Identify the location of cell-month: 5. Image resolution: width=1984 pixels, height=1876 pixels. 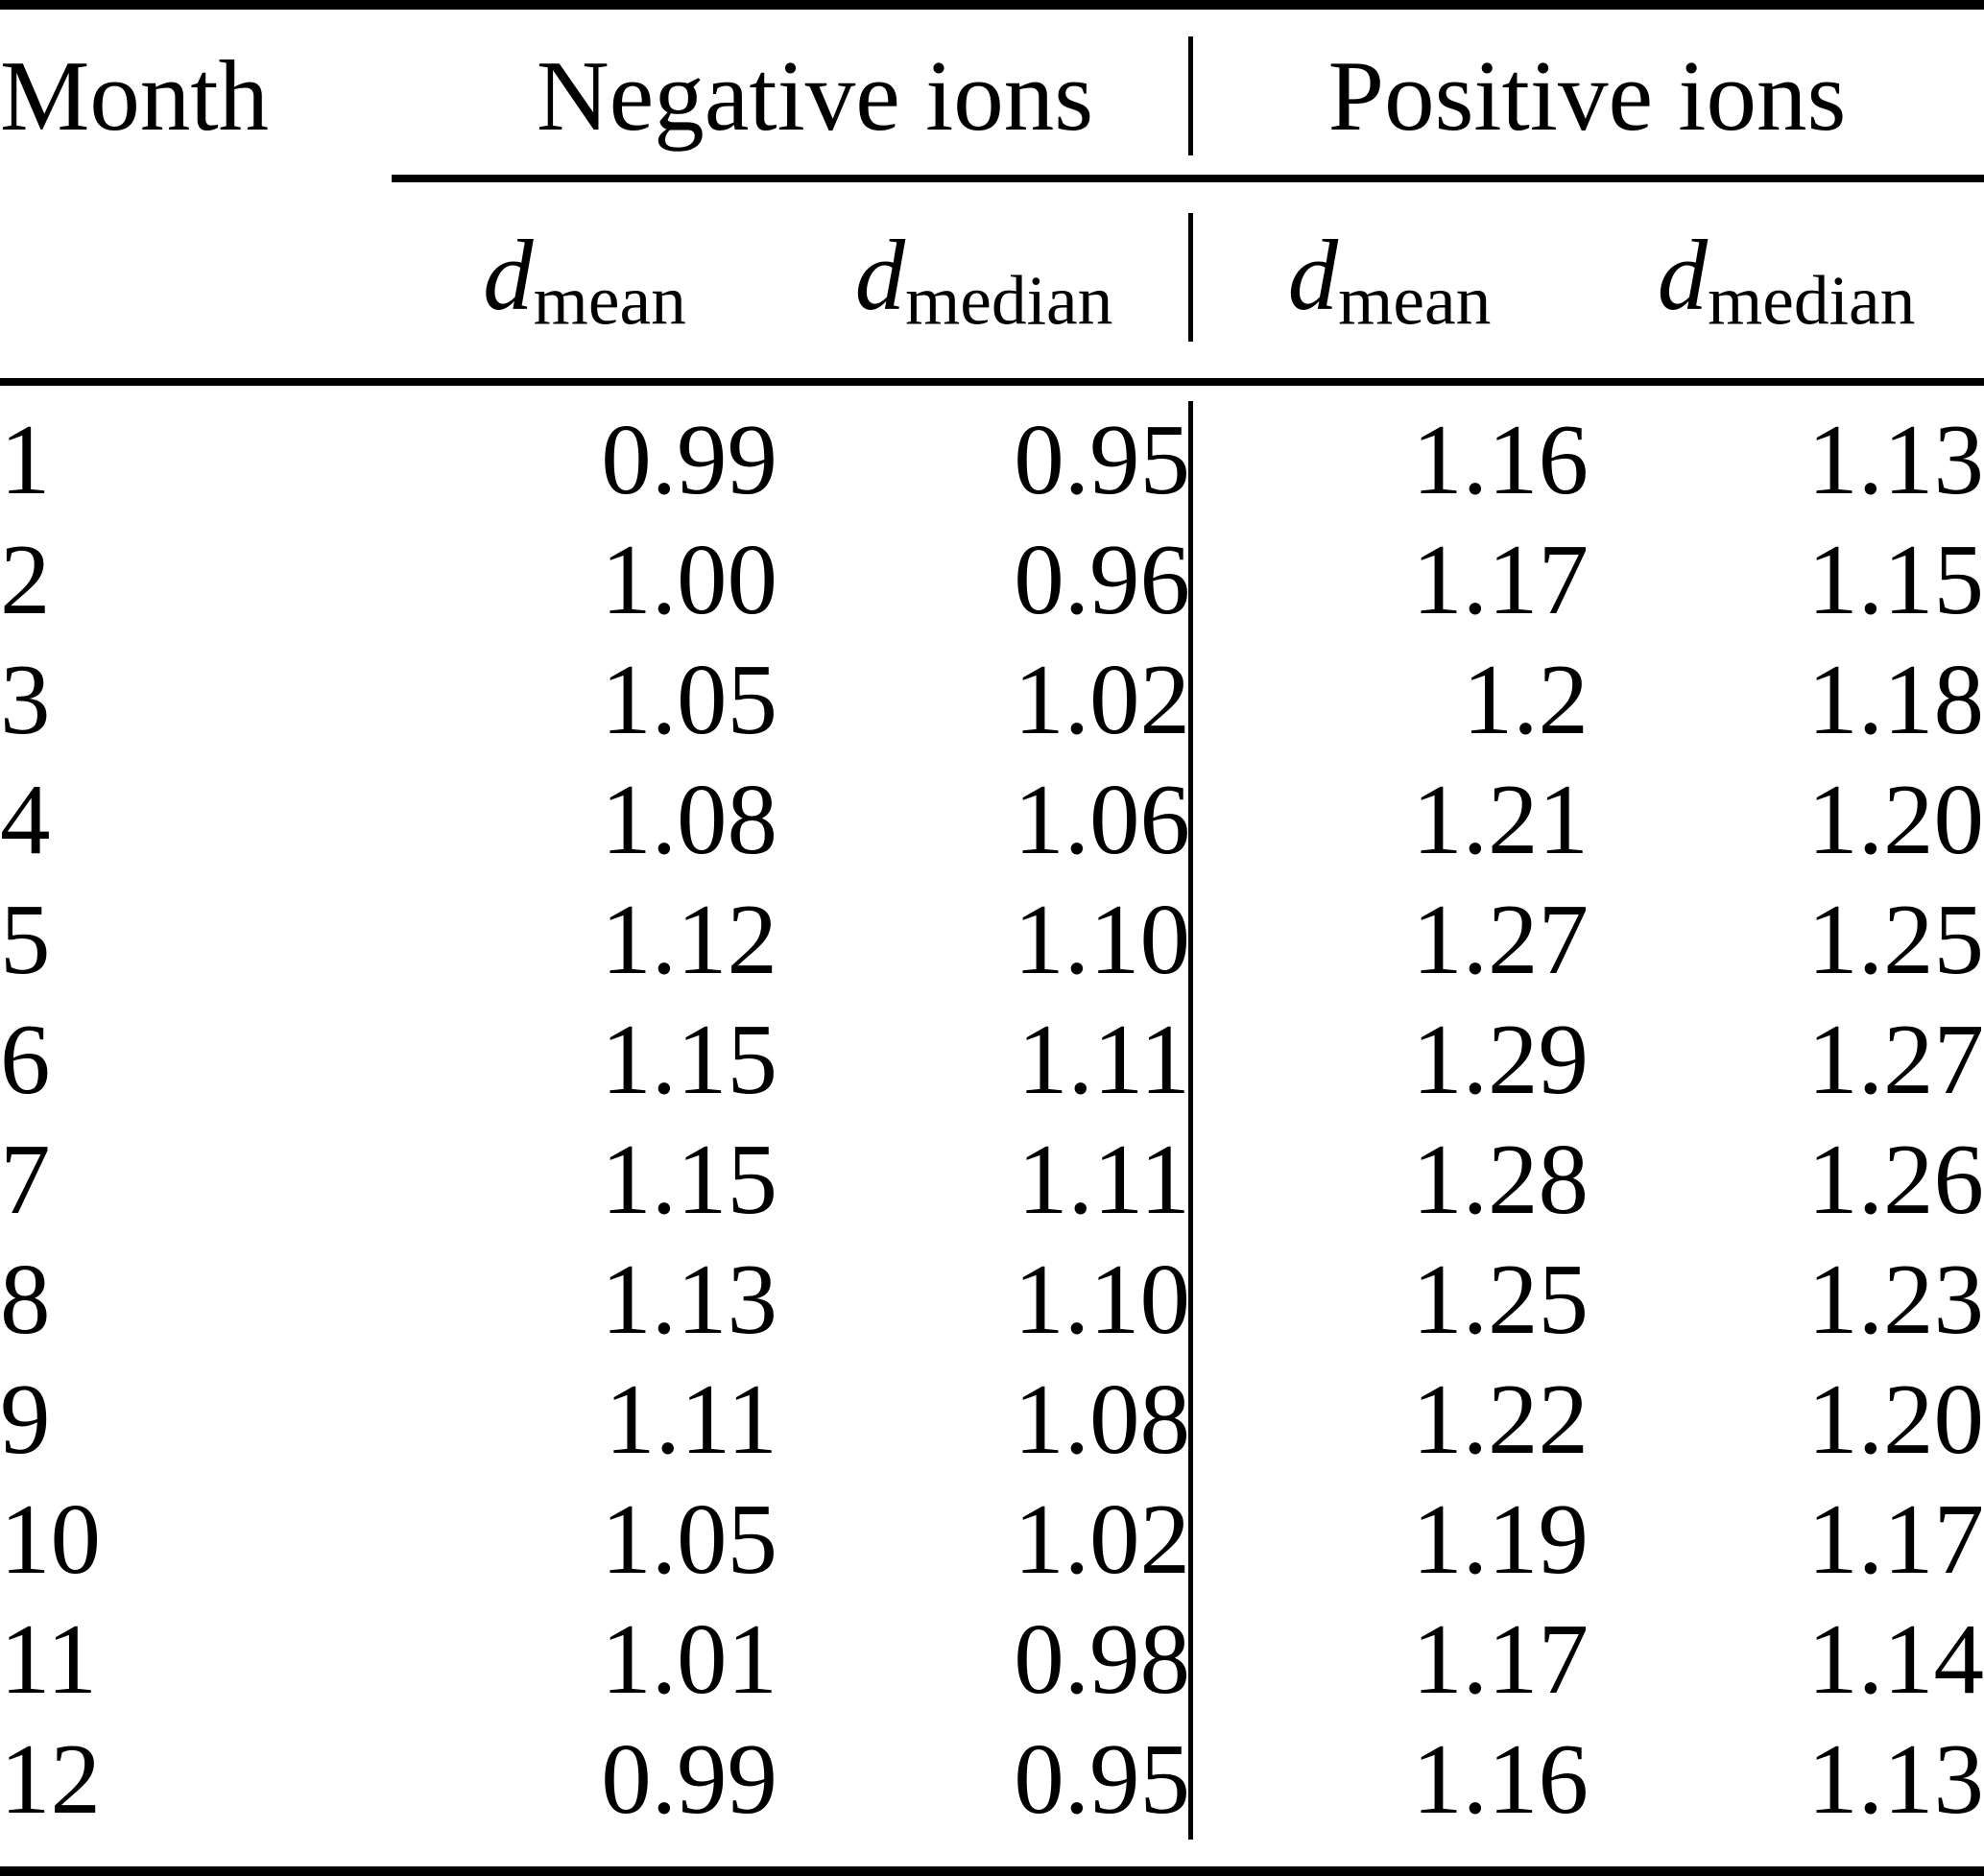
(25, 939).